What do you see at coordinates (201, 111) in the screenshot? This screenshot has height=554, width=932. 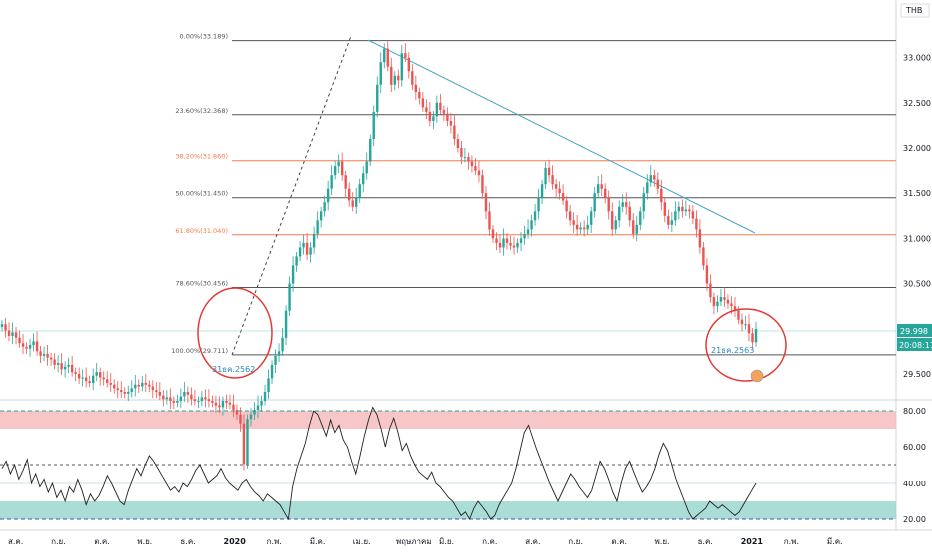 I see `fib-label-1: 23.60%(32.368)` at bounding box center [201, 111].